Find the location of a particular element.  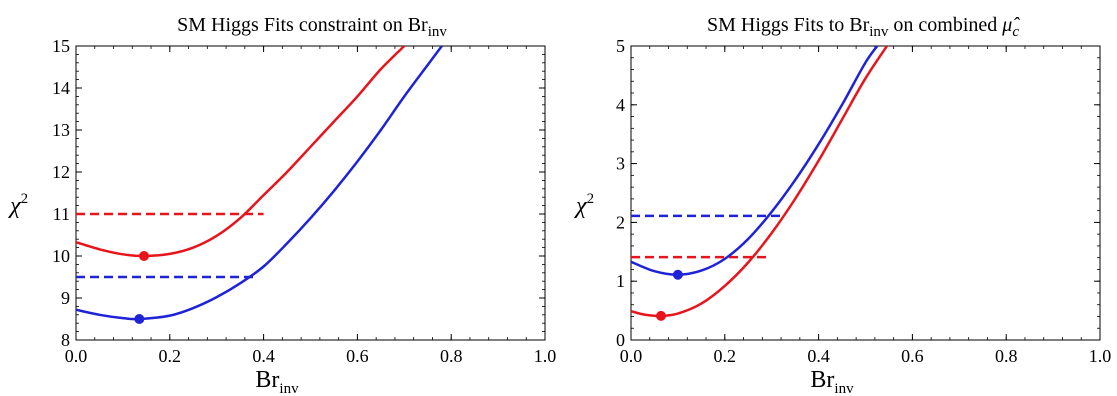

y-tick-label: 15 is located at coordinates (61, 46).